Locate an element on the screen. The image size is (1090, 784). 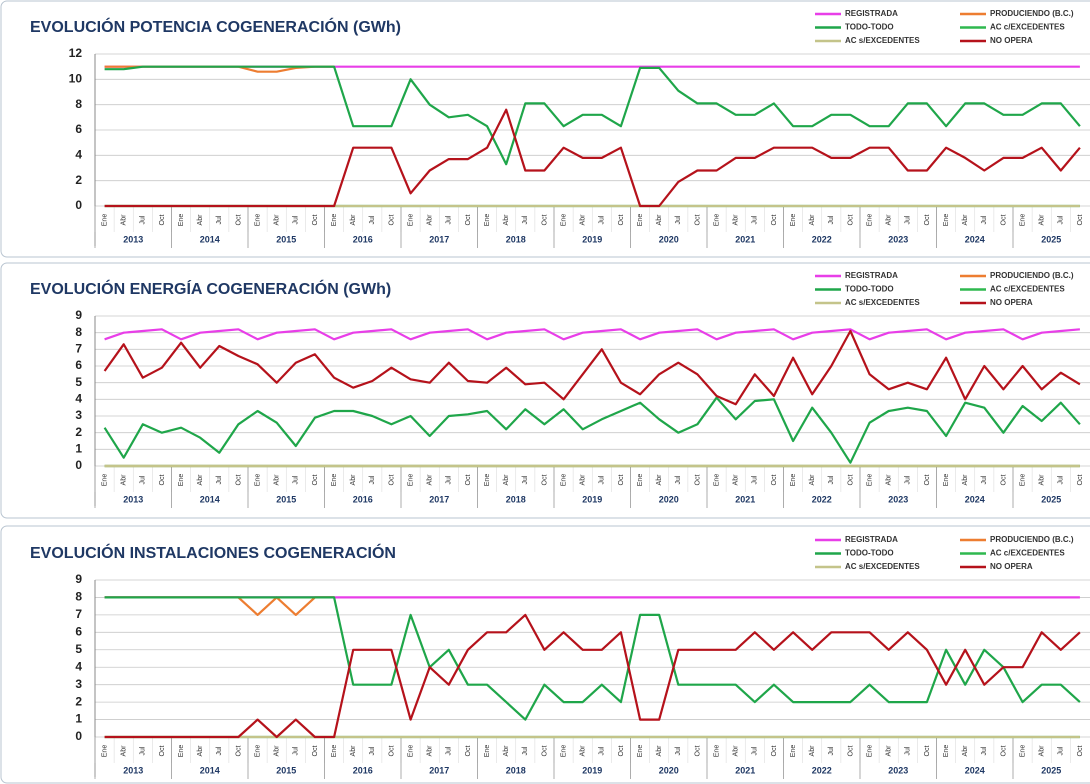
legend-label: REGISTRADA is located at coordinates (871, 539).